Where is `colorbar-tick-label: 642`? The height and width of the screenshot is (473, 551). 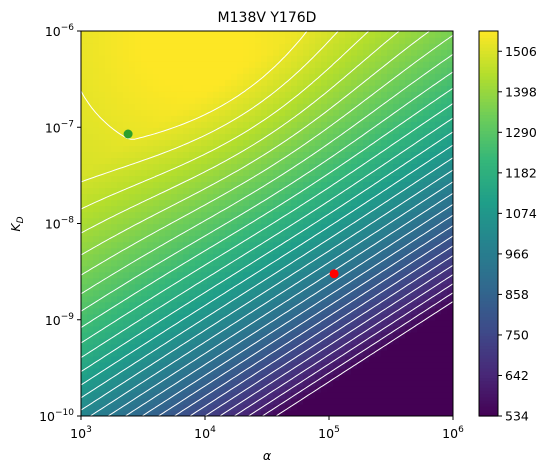 colorbar-tick-label: 642 is located at coordinates (517, 375).